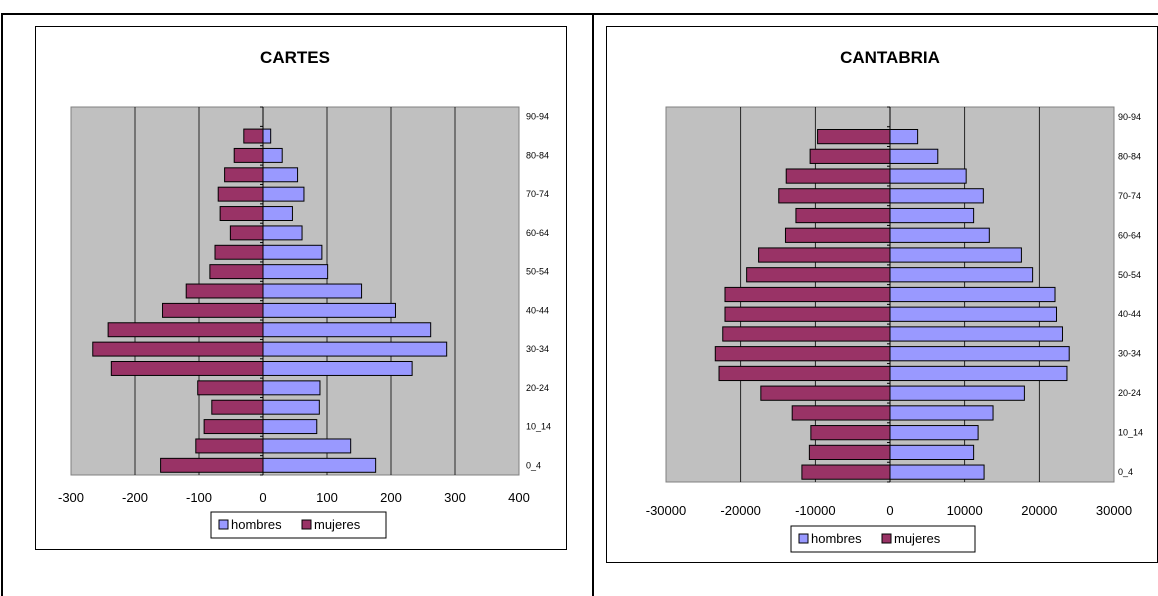  Describe the element at coordinates (256, 524) in the screenshot. I see `legend-label-hombres: hombres` at that location.